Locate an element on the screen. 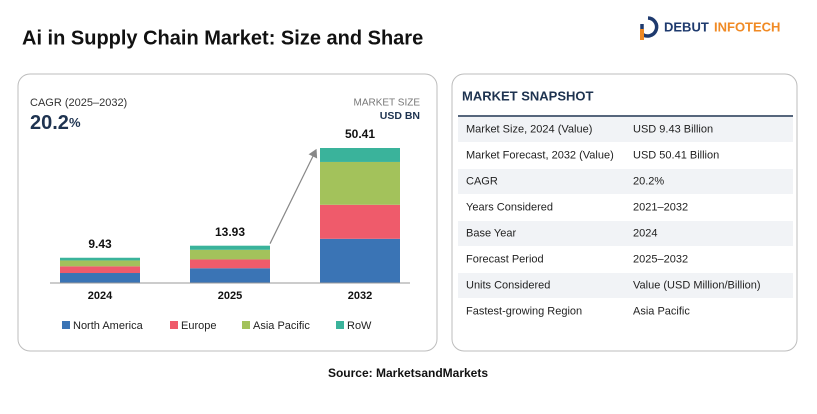 Image resolution: width=817 pixels, height=414 pixels. legend-label: RoW is located at coordinates (359, 326).